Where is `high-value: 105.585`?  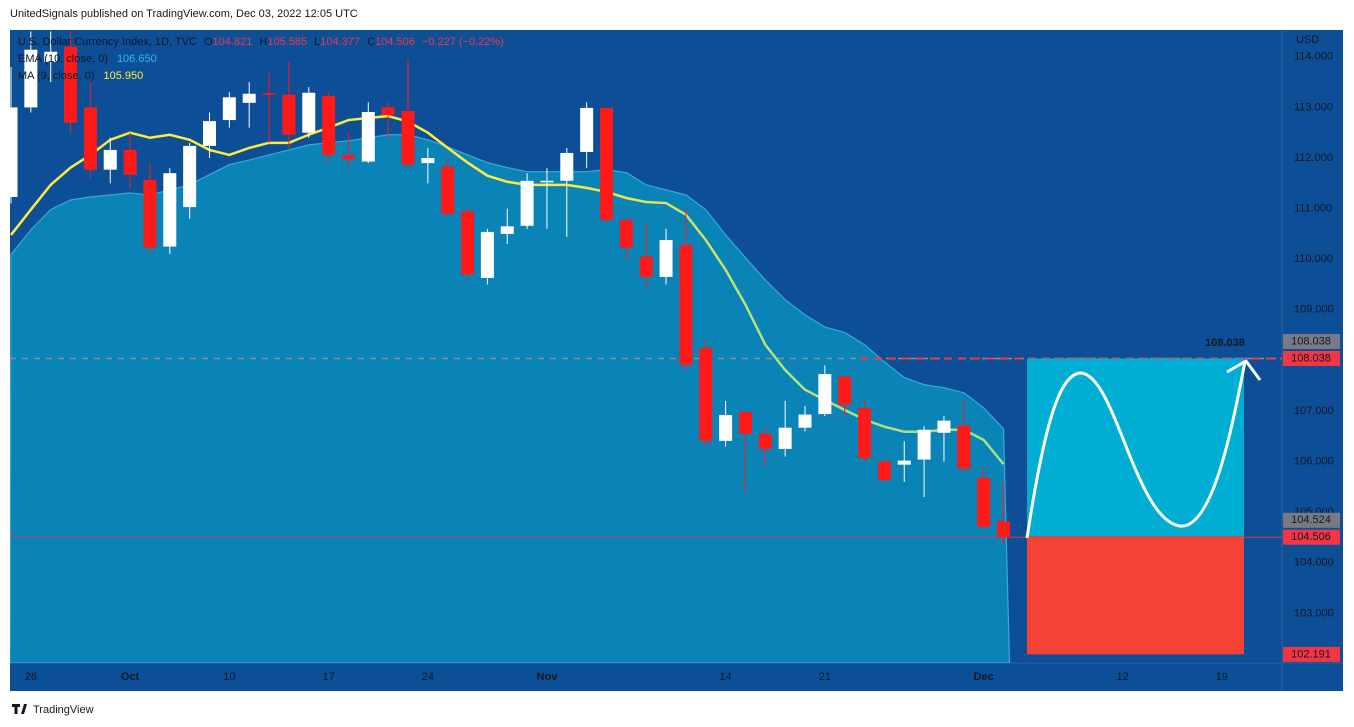
high-value: 105.585 is located at coordinates (287, 42).